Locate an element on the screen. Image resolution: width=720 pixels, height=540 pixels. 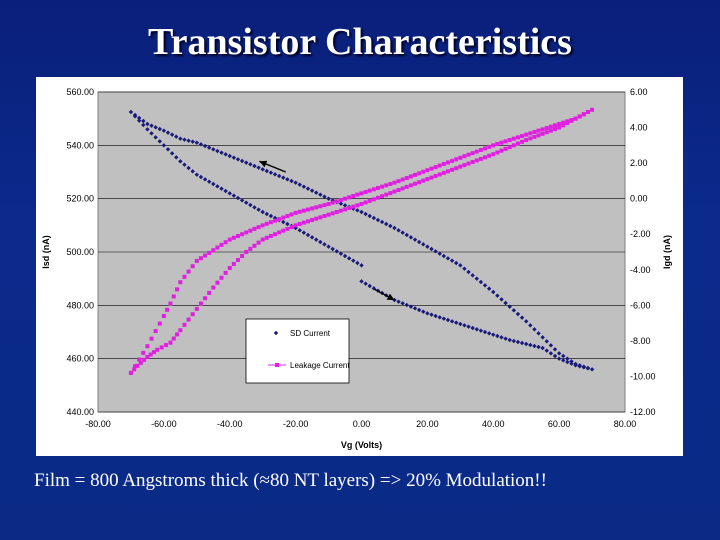
y-tick-label: 500.00 is located at coordinates (80, 252).